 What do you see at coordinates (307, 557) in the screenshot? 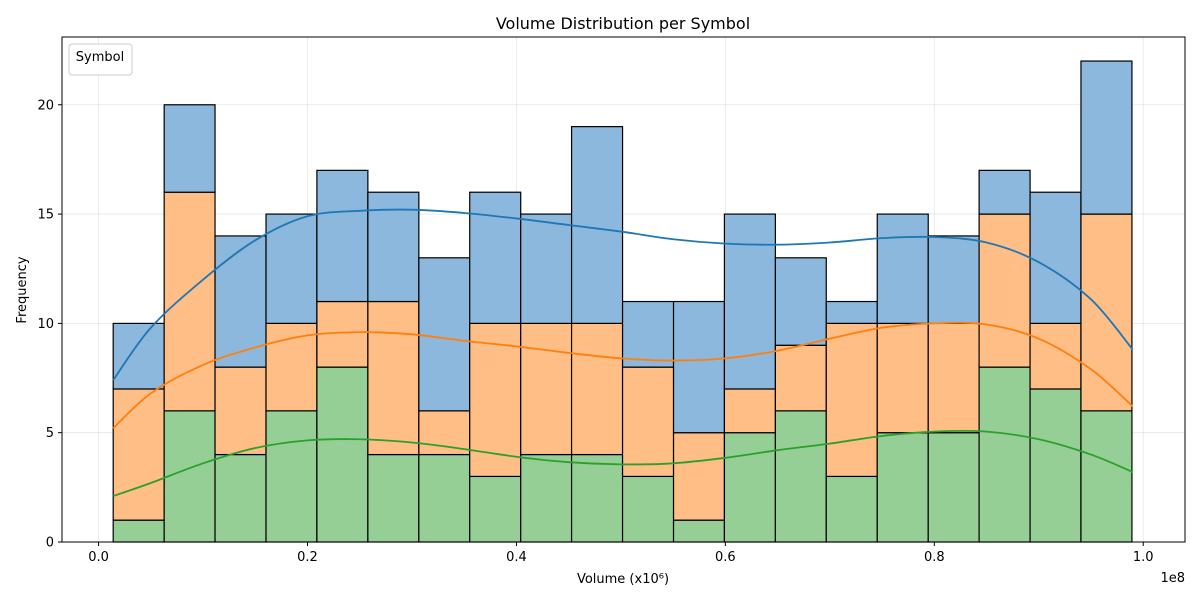
I see `x-tick-label: 0.2` at bounding box center [307, 557].